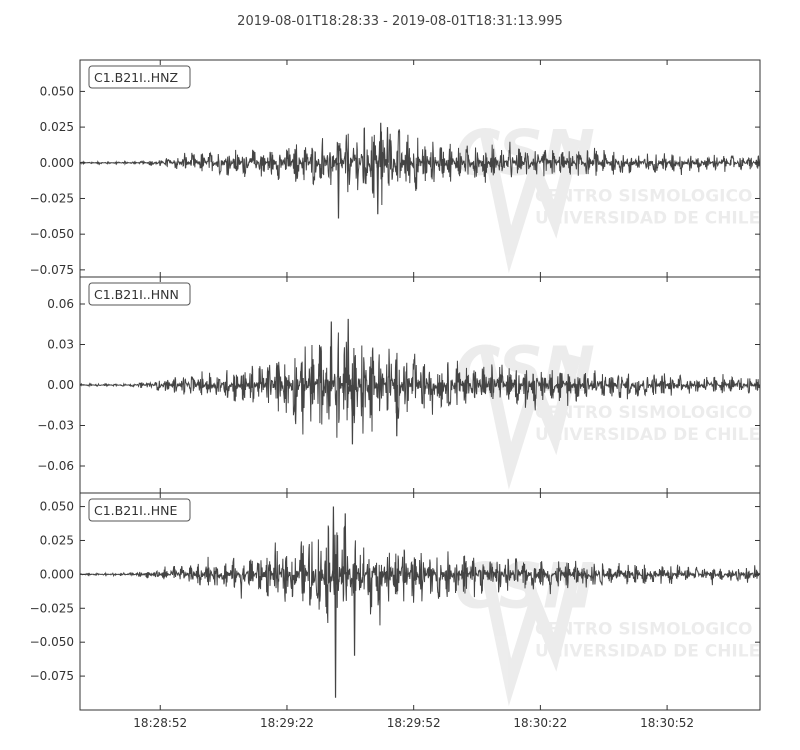  Describe the element at coordinates (287, 723) in the screenshot. I see `x-tick-label: 18:29:22` at that location.